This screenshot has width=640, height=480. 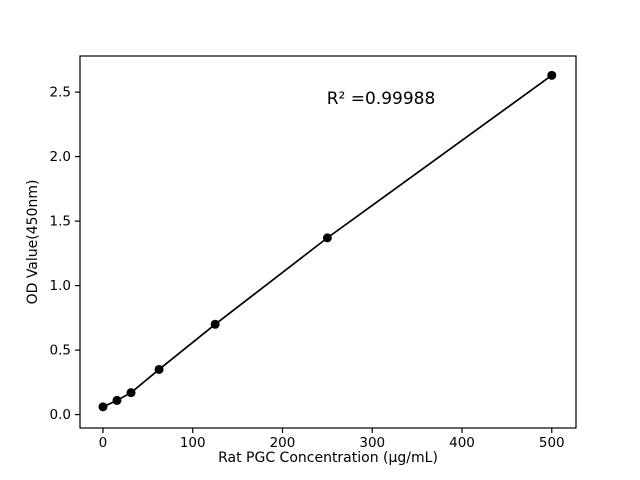 What do you see at coordinates (372, 443) in the screenshot?
I see `x-tick-label: 300` at bounding box center [372, 443].